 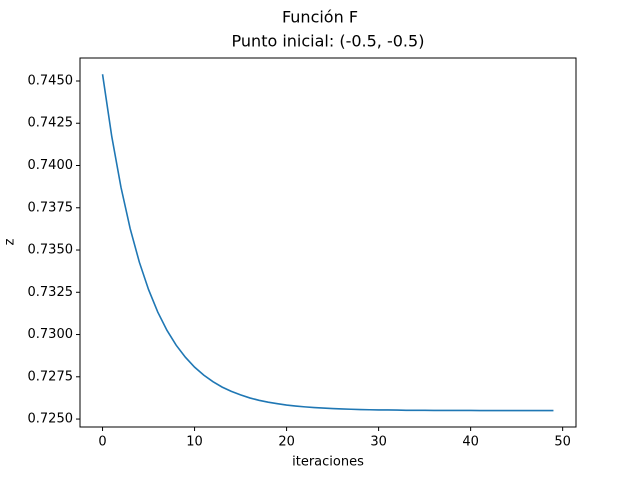 What do you see at coordinates (320, 17) in the screenshot?
I see `chart-title: Función F` at bounding box center [320, 17].